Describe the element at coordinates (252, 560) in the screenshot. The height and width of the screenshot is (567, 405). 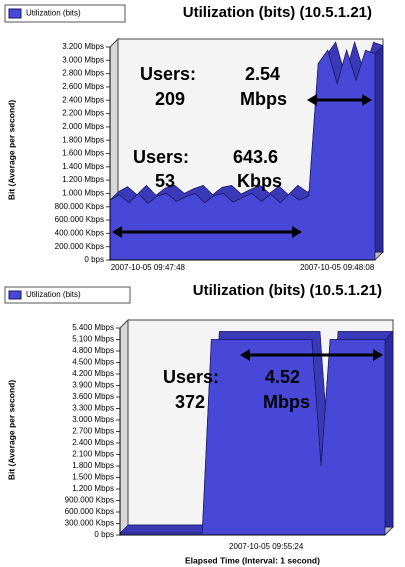
I see `x-axis-title: Elapsed Time (Interval: 1 second)` at that location.